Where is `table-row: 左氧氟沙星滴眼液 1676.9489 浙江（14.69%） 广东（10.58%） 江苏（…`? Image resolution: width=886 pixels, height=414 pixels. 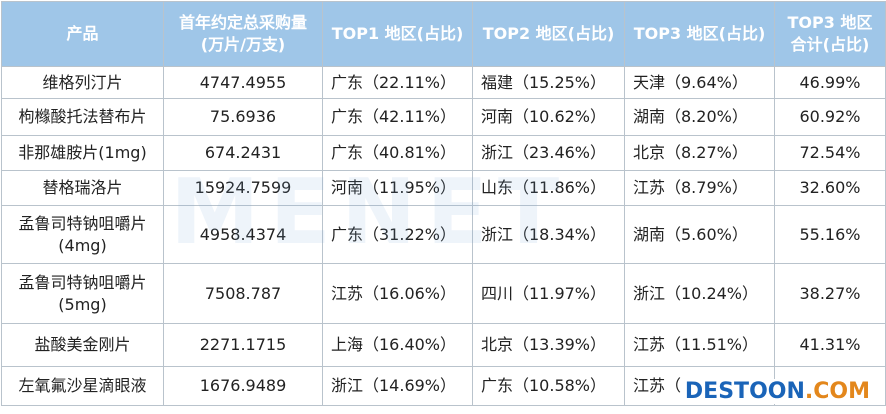 table-row: 左氧氟沙星滴眼液 1676.9489 浙江（14.69%） 广东（10.58%） 江苏（… is located at coordinates (443, 386).